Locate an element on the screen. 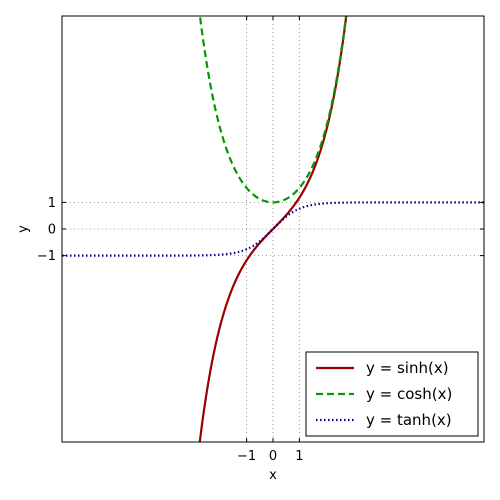 This screenshot has width=500, height=500. y-tick-label: −1 is located at coordinates (46, 256).